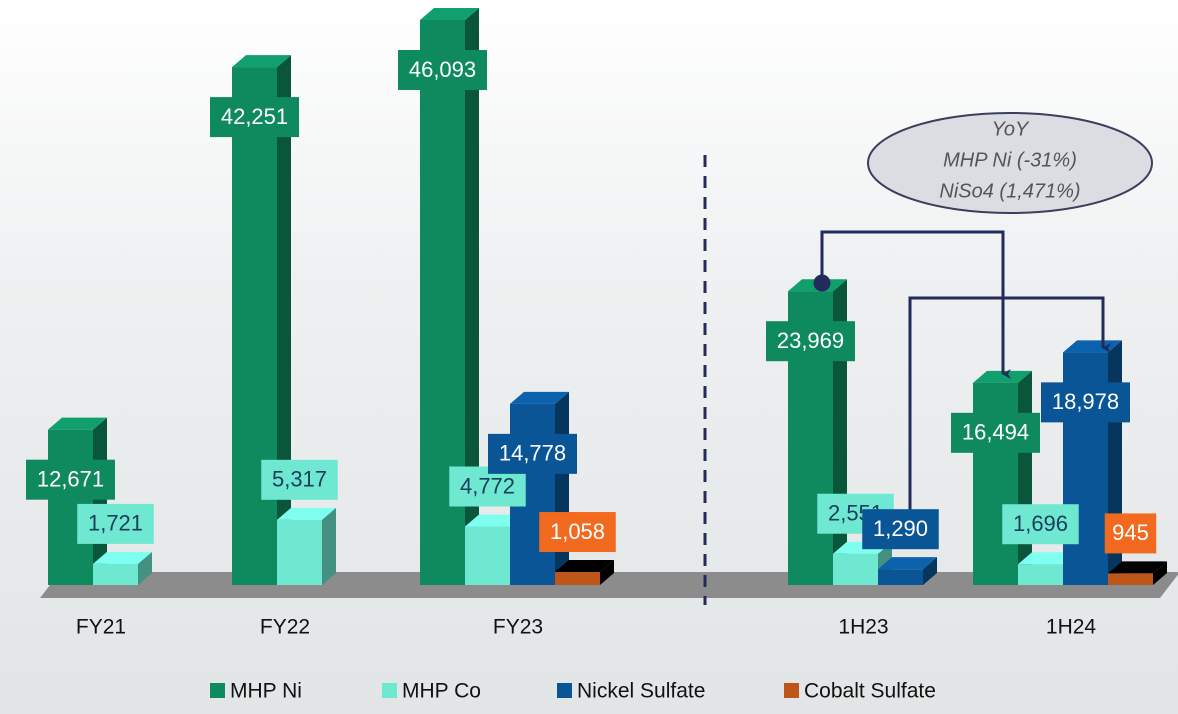 This screenshot has height=714, width=1178. I want to click on value-label: 42,251, so click(254, 116).